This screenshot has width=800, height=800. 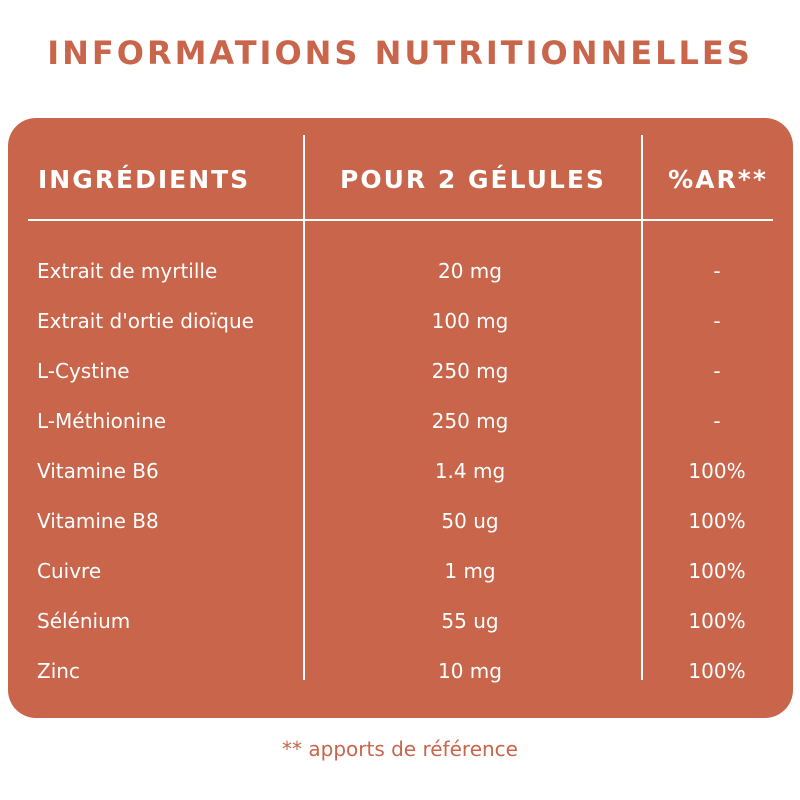 I want to click on ingredient-name: Vitamine B6, so click(x=98, y=471).